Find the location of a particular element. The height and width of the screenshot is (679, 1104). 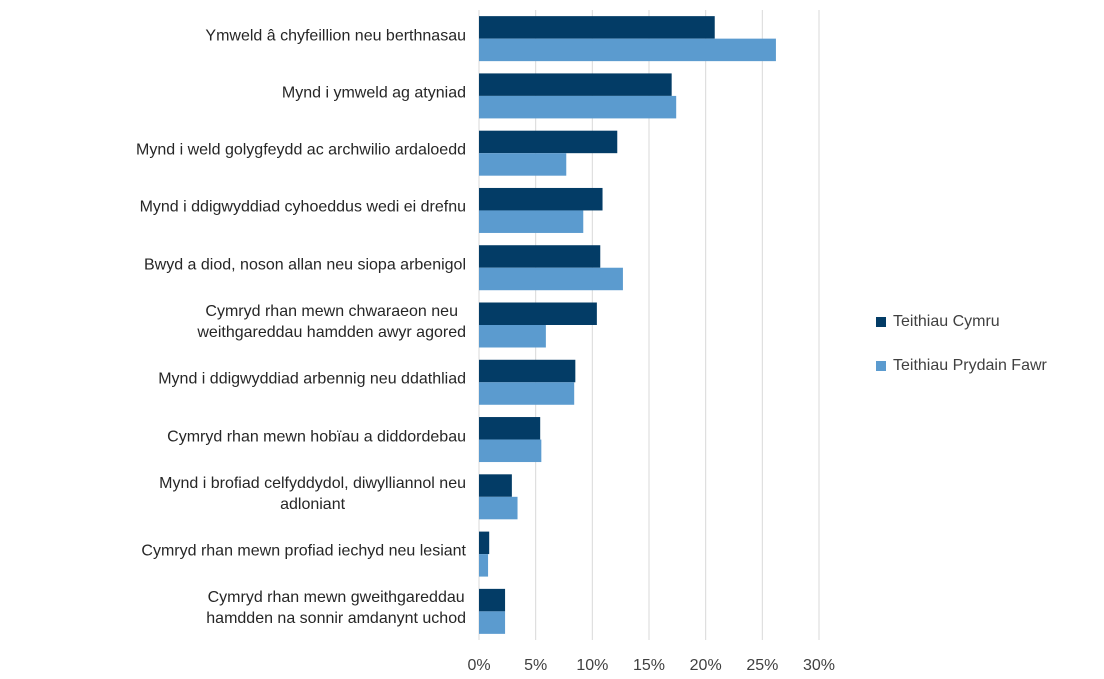

x-tick-label: 5% is located at coordinates (535, 665).